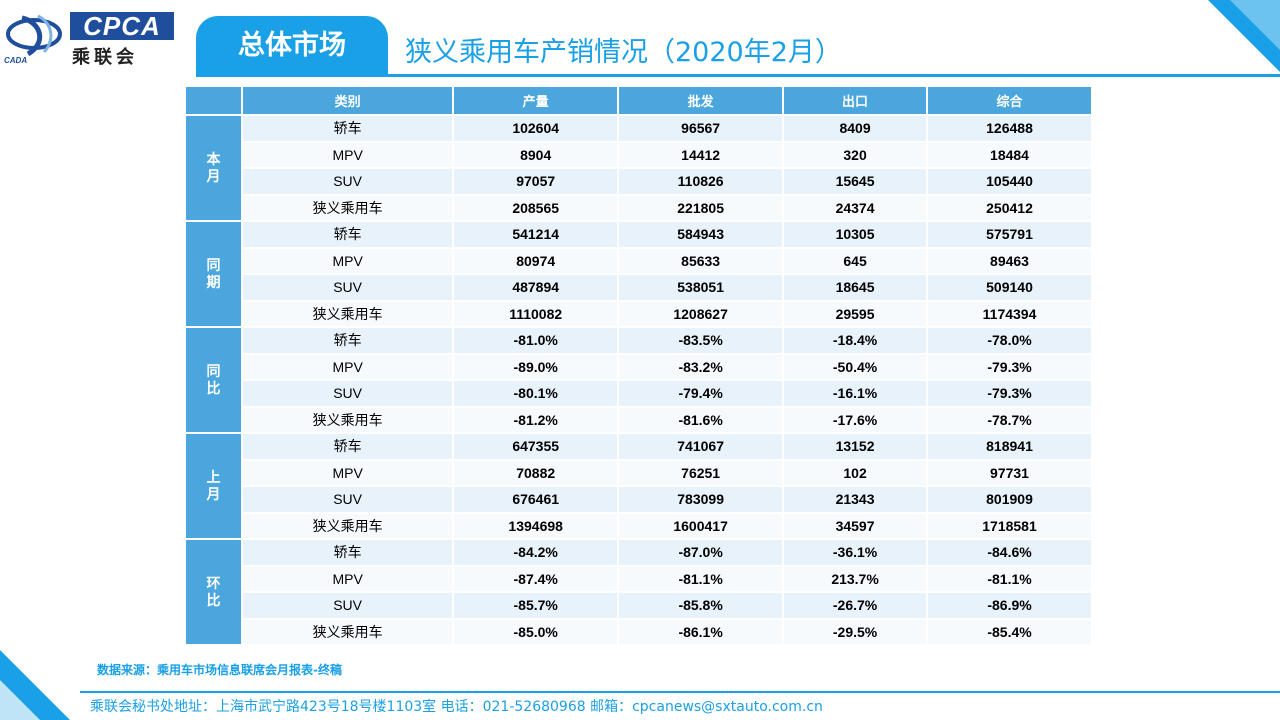 The height and width of the screenshot is (720, 1280). What do you see at coordinates (1009, 100) in the screenshot?
I see `column-header: 综合` at bounding box center [1009, 100].